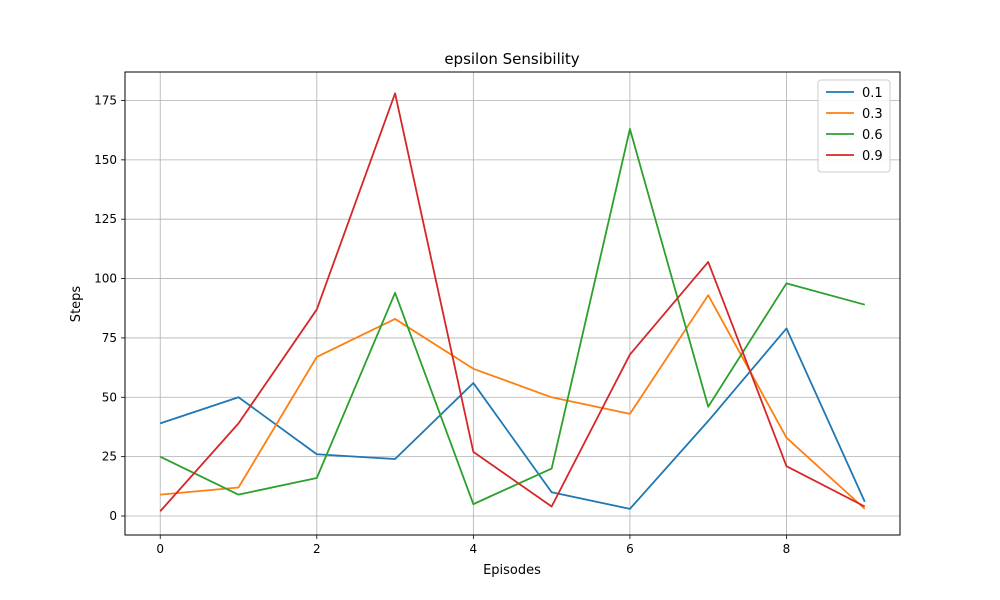 The image size is (1000, 600). I want to click on legend-entry-label: 0.1, so click(872, 93).